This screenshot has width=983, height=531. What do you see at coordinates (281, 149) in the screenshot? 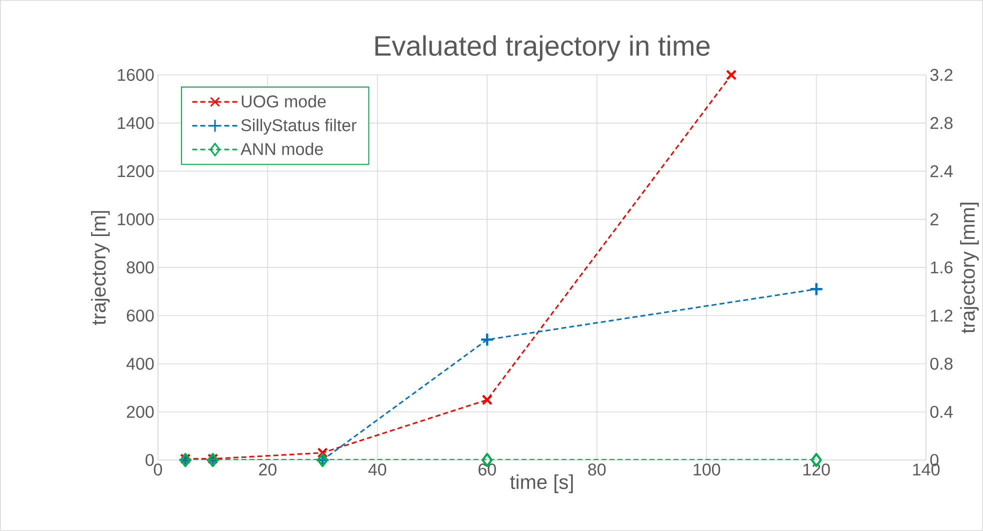
I see `legend-label: ANN mode` at bounding box center [281, 149].